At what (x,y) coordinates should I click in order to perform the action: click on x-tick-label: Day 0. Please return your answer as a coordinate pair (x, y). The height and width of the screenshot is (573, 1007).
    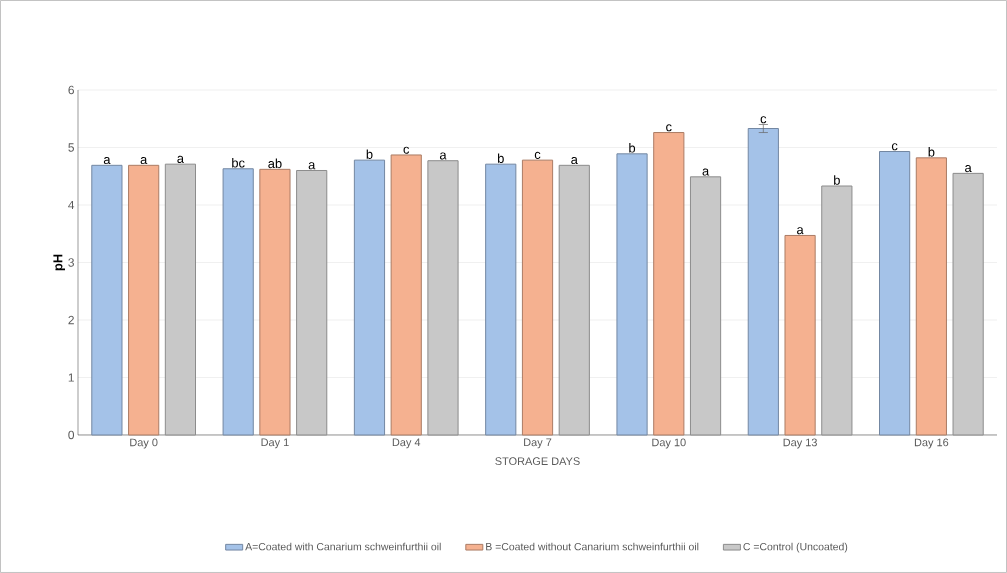
    Looking at the image, I should click on (144, 443).